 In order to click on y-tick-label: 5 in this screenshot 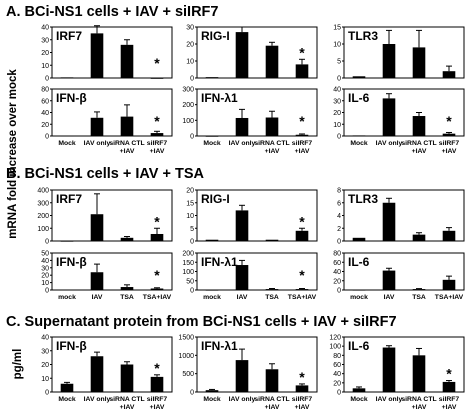, I will do `click(339, 62)`.